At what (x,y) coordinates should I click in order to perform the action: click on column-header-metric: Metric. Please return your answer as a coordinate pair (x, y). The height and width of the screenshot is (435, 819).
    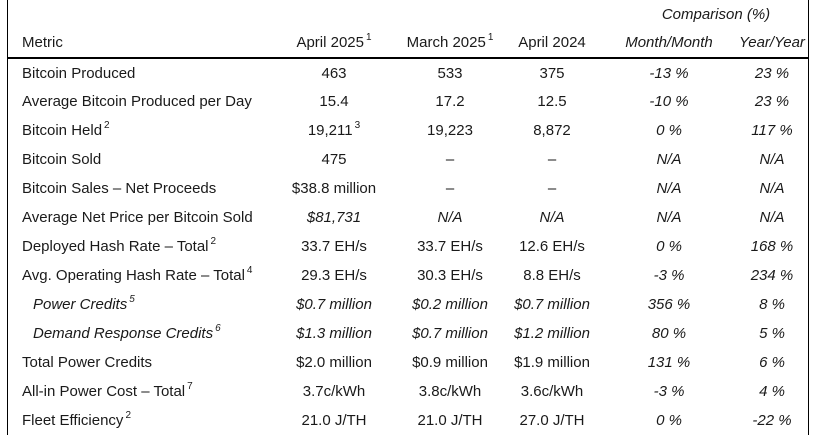
    Looking at the image, I should click on (139, 43).